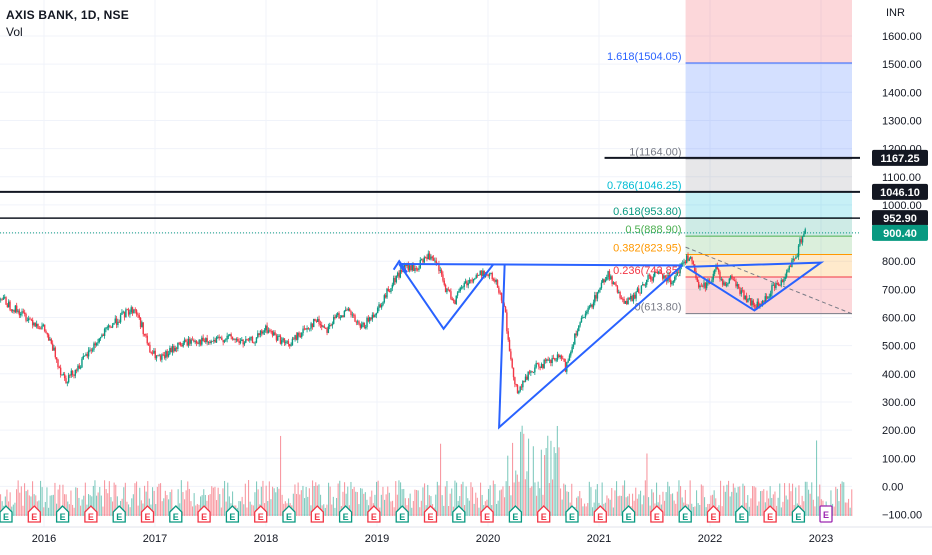 Image resolution: width=932 pixels, height=555 pixels. Describe the element at coordinates (67, 32) in the screenshot. I see `volume-indicator-label: Vol` at that location.